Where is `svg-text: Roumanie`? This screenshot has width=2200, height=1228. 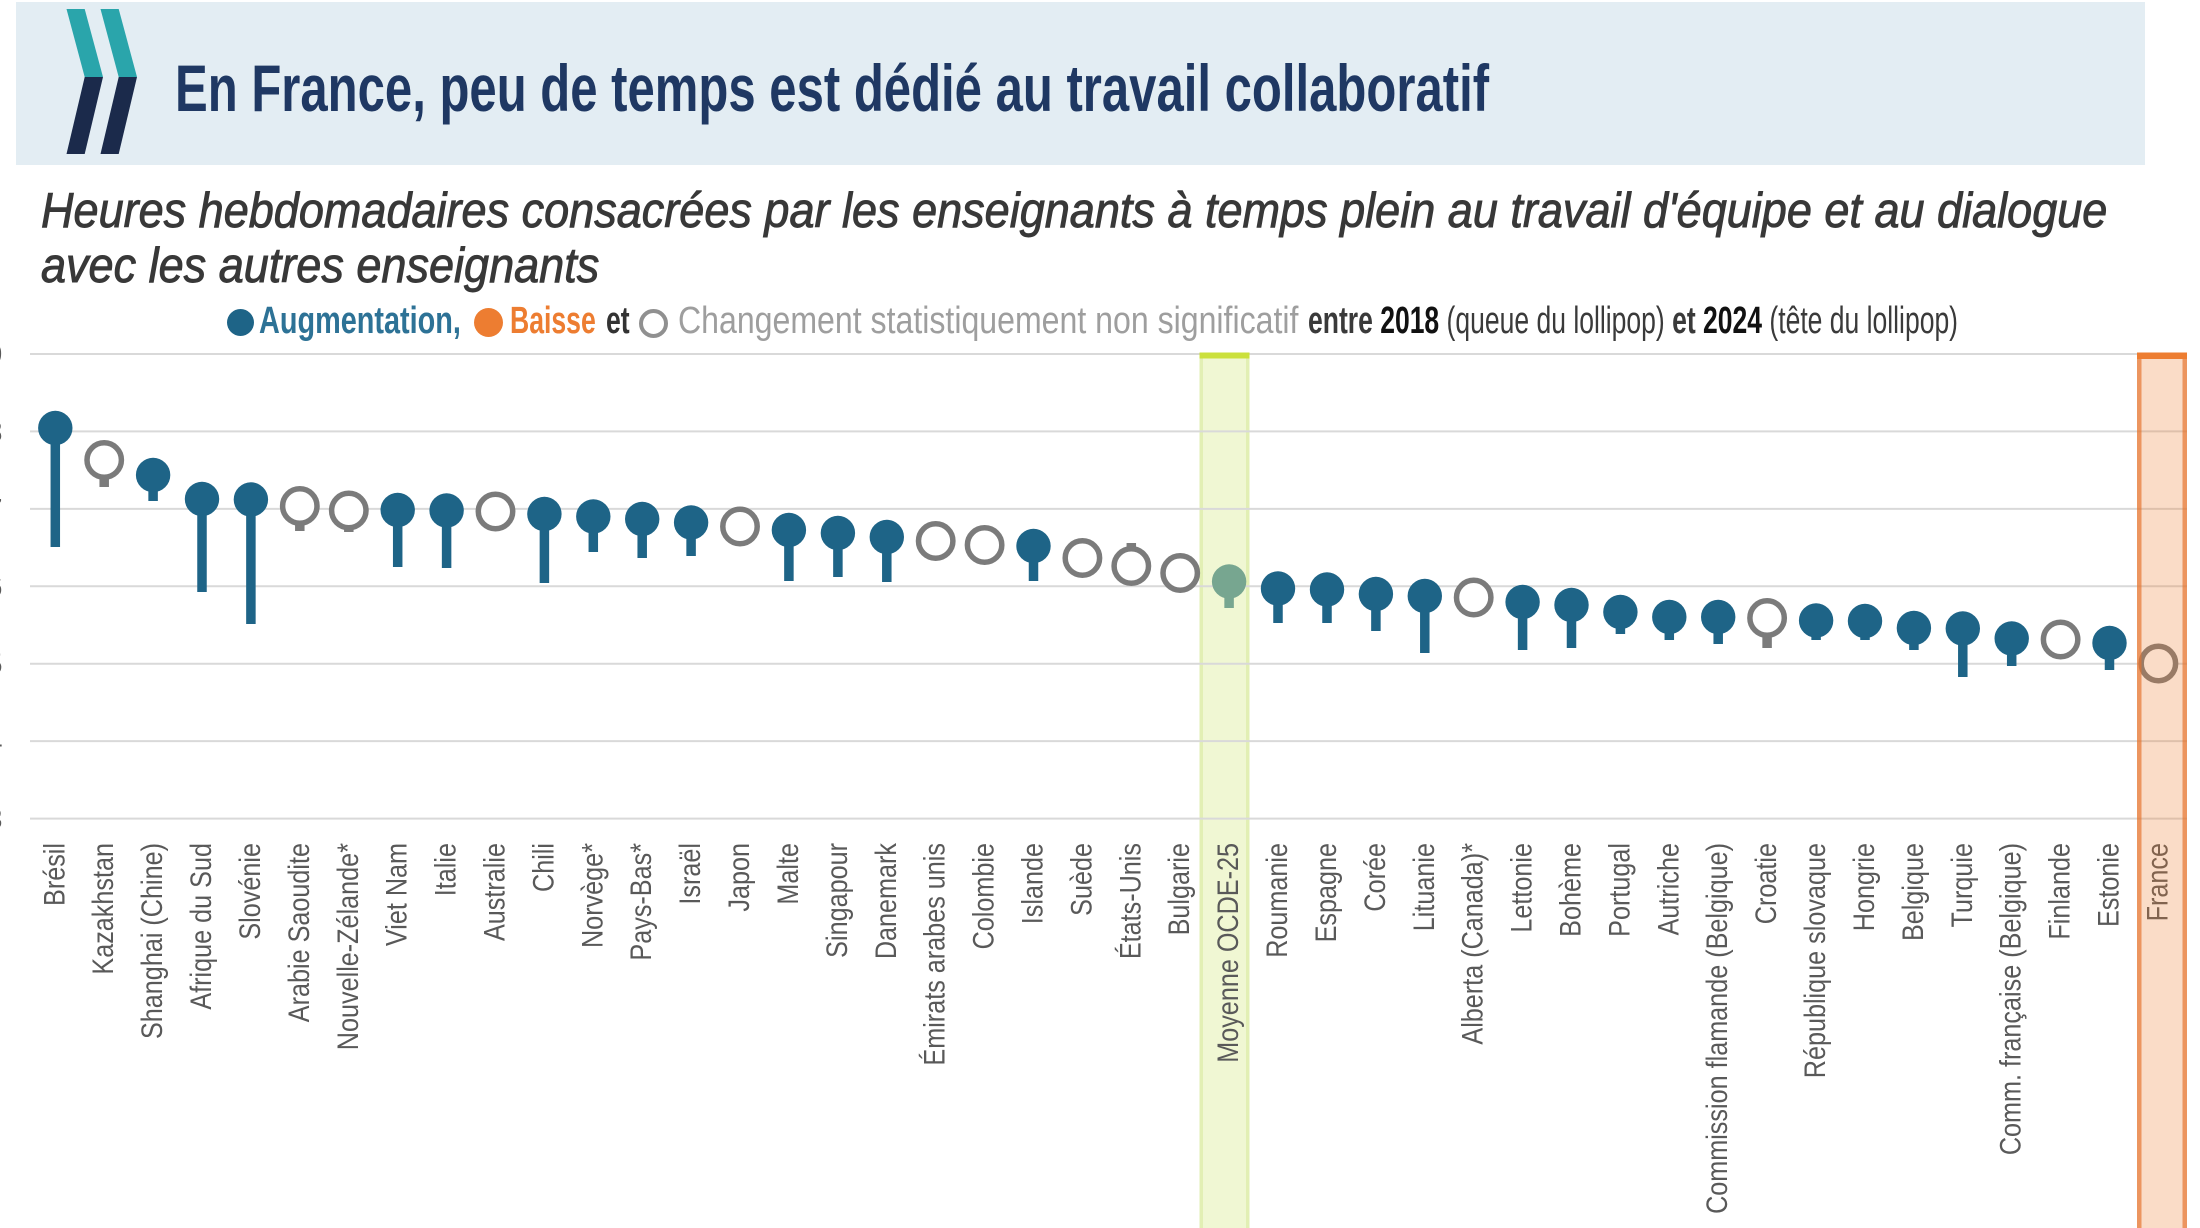
svg-text: Roumanie is located at coordinates (1277, 900).